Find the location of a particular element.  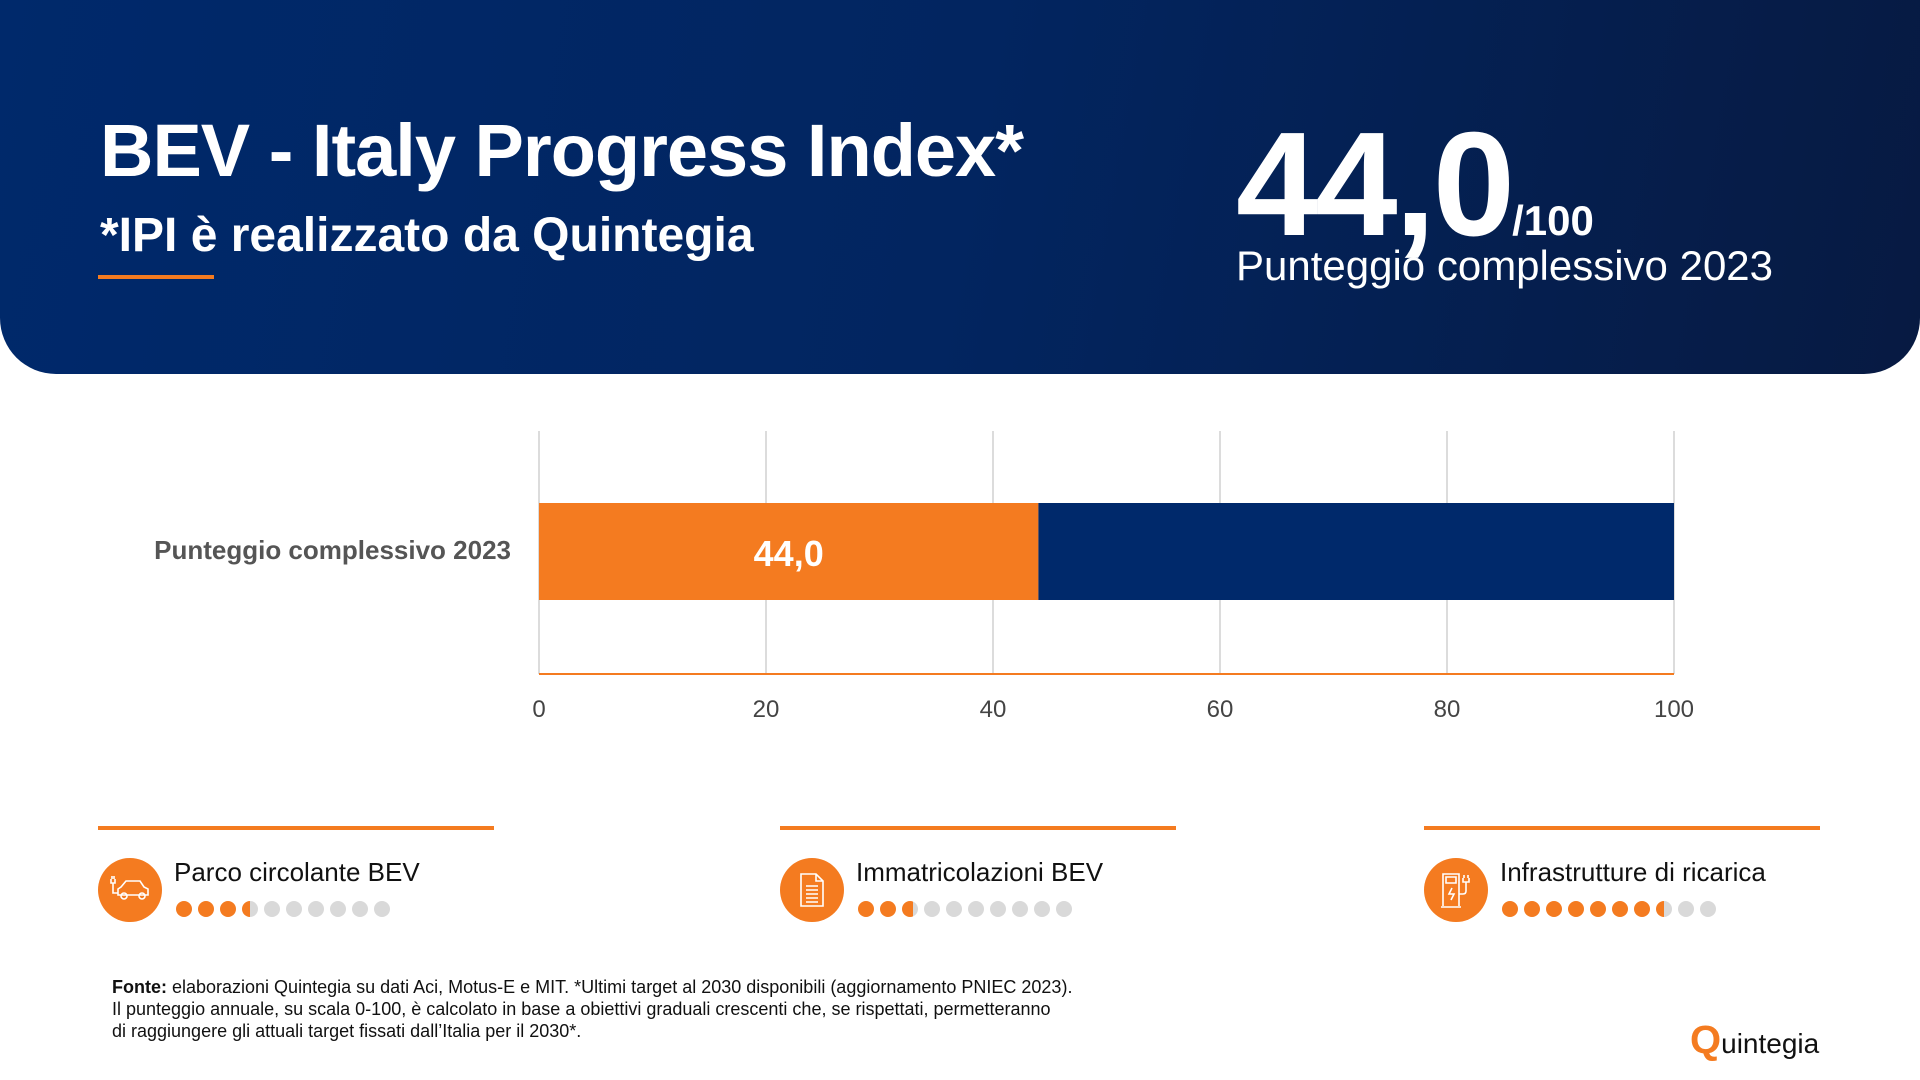

logo-text: Quintegia is located at coordinates (1755, 1040).